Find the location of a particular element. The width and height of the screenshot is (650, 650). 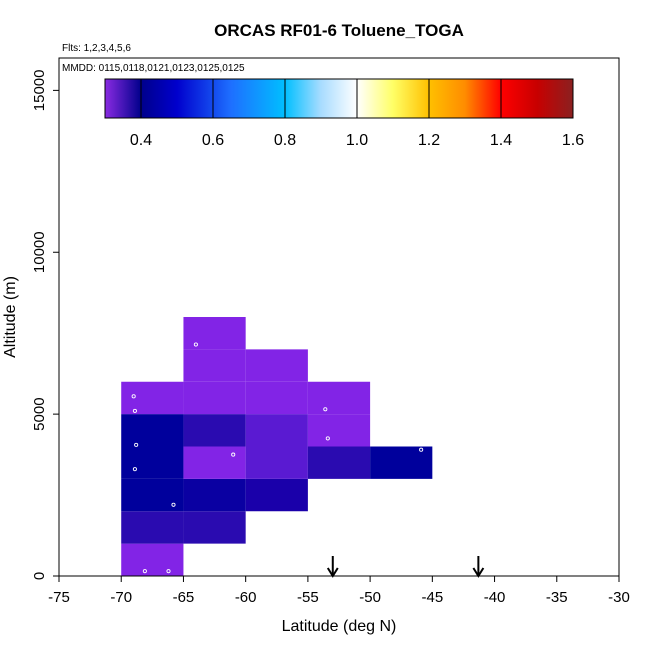

y-tick-label-3: 15000 is located at coordinates (39, 91).